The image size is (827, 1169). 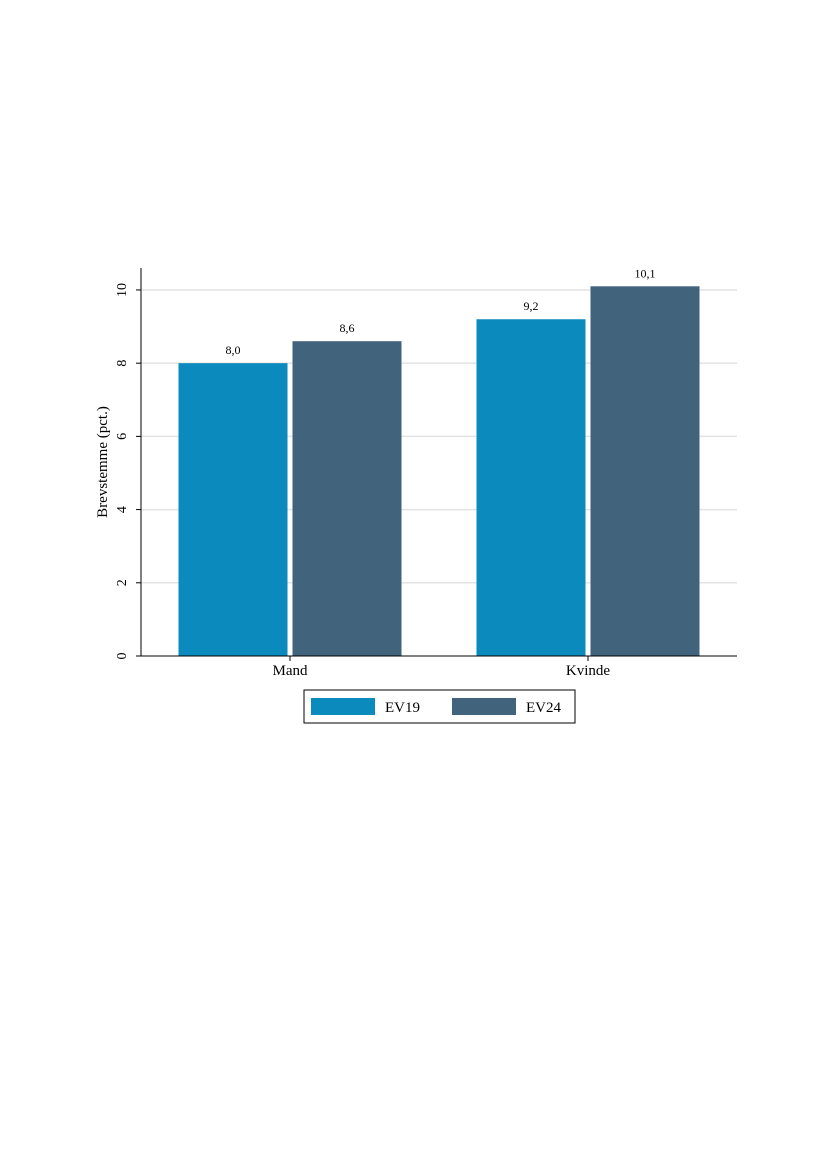 I want to click on value-labels: 8,0 8,6 9,2 10,1, so click(x=441, y=311).